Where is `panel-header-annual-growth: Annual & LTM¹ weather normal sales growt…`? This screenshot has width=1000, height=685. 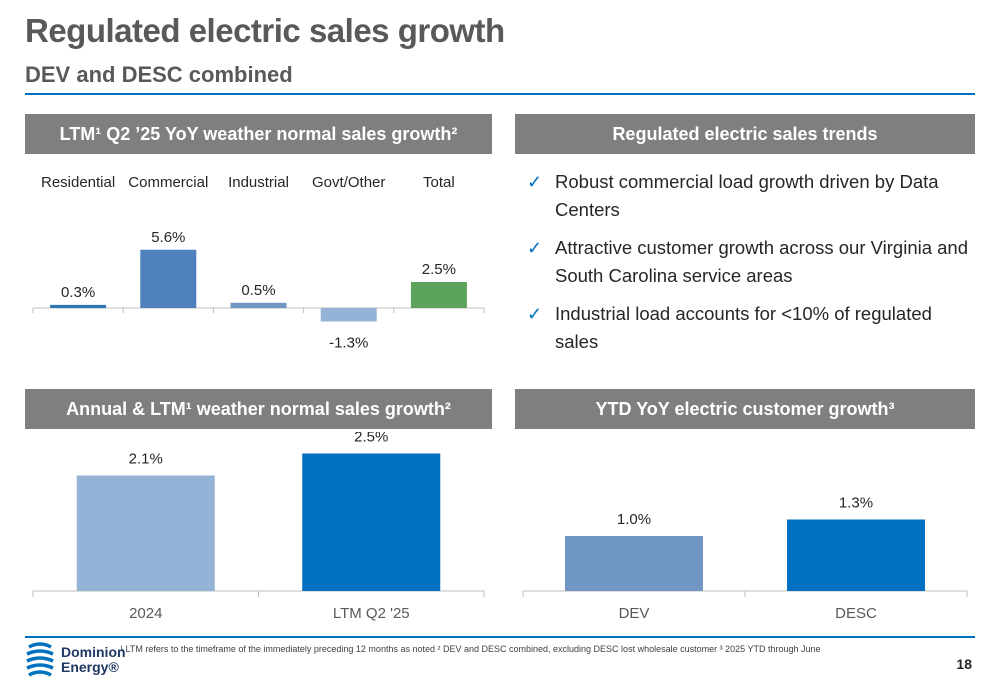 panel-header-annual-growth: Annual & LTM¹ weather normal sales growt… is located at coordinates (258, 409).